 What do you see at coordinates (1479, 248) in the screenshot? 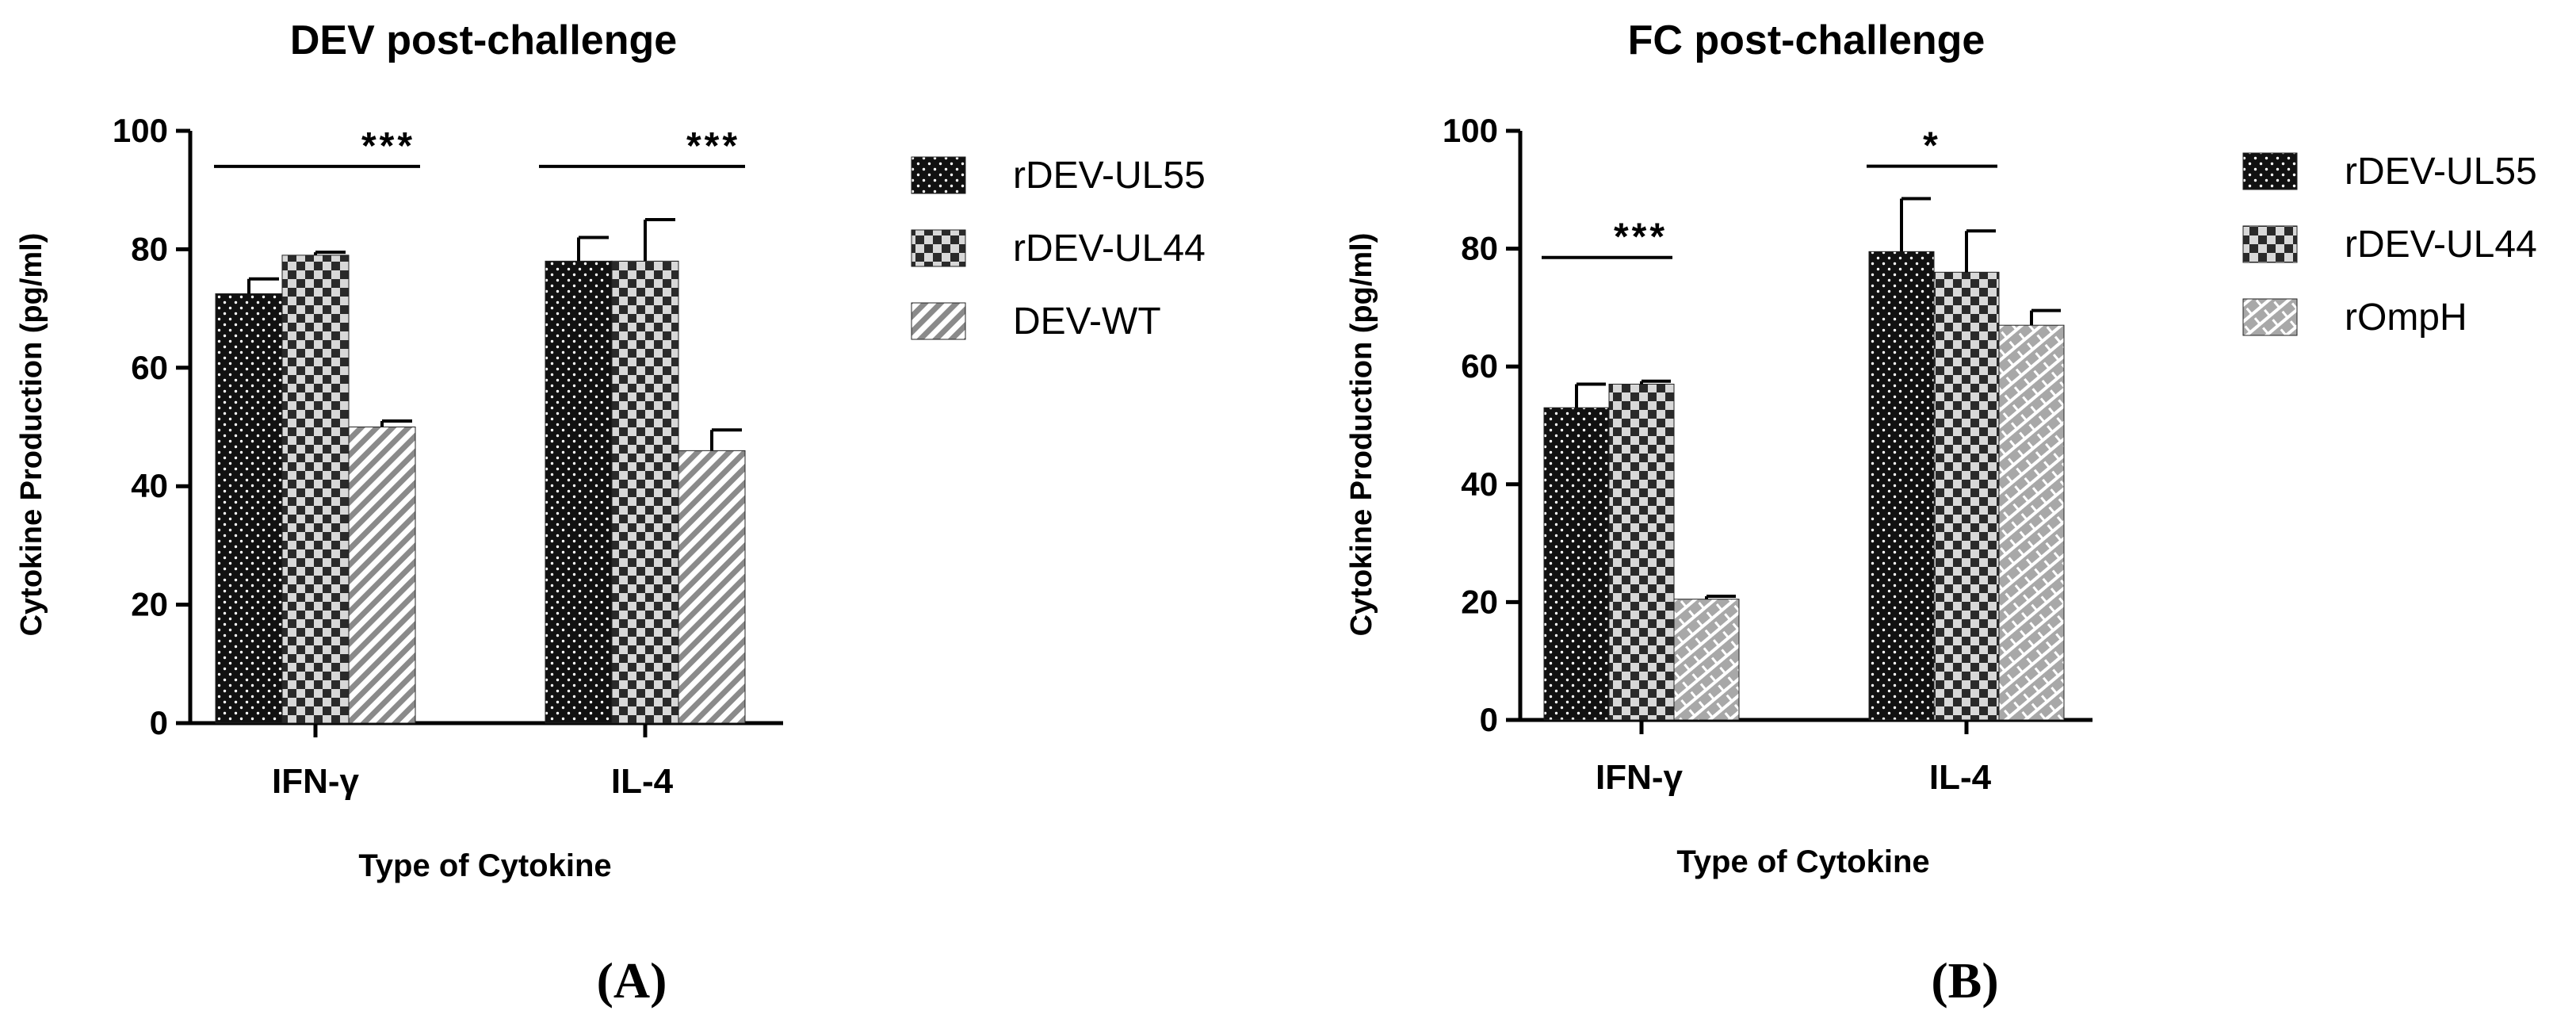
I see `chart-b-y-tick-label: 80` at bounding box center [1479, 248].